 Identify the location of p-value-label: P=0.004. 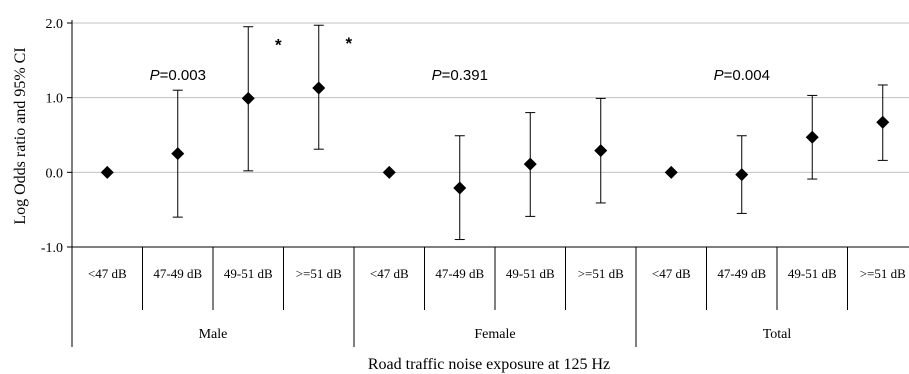
(742, 75).